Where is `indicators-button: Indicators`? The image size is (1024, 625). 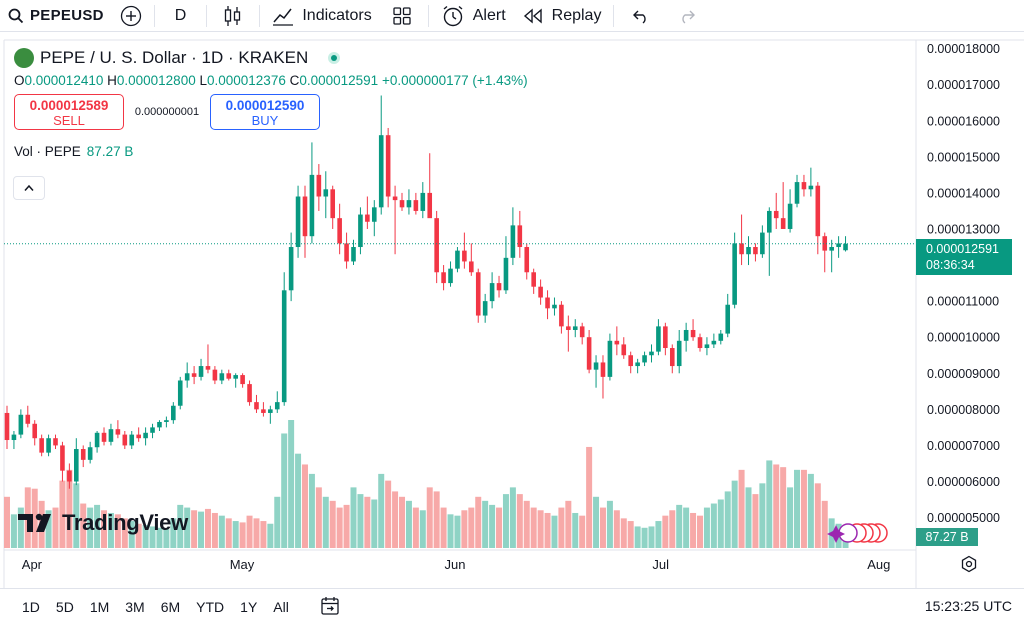
indicators-button: Indicators is located at coordinates (321, 16).